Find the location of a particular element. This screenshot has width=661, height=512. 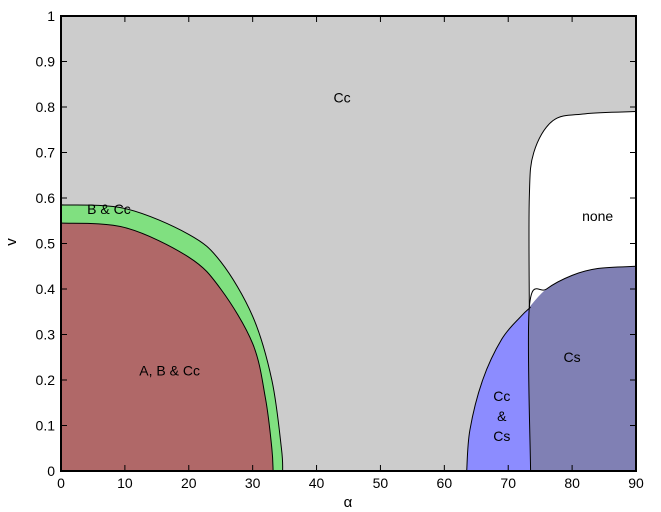

x-tick-label: 30 is located at coordinates (253, 483).